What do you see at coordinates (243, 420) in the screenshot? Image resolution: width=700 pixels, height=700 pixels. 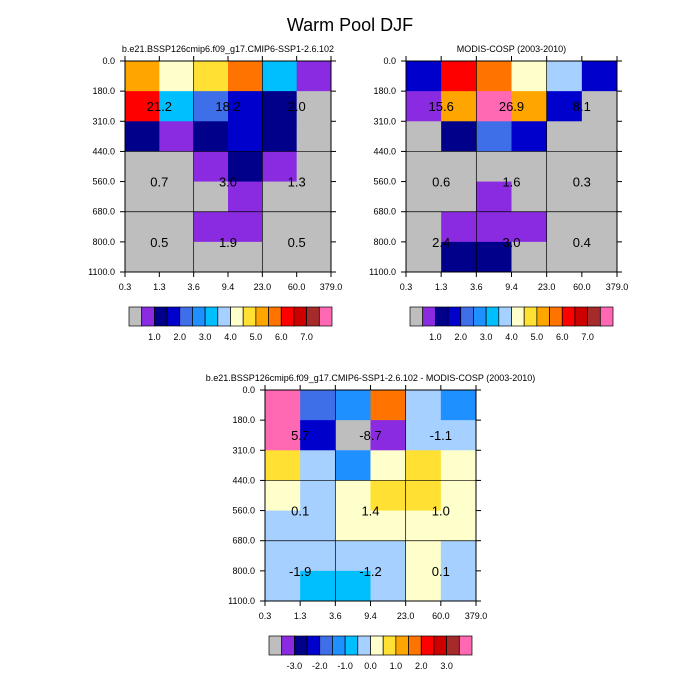 I see `y-tick-label: 180.0` at bounding box center [243, 420].